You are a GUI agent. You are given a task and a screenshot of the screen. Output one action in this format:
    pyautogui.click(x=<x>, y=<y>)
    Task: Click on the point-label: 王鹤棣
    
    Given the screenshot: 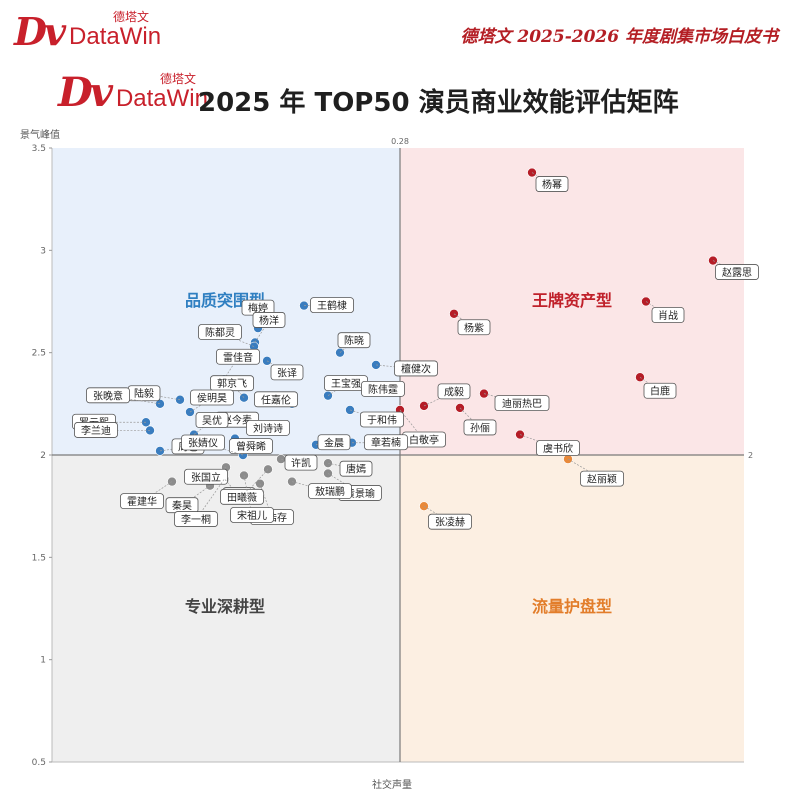 What is the action you would take?
    pyautogui.click(x=332, y=305)
    